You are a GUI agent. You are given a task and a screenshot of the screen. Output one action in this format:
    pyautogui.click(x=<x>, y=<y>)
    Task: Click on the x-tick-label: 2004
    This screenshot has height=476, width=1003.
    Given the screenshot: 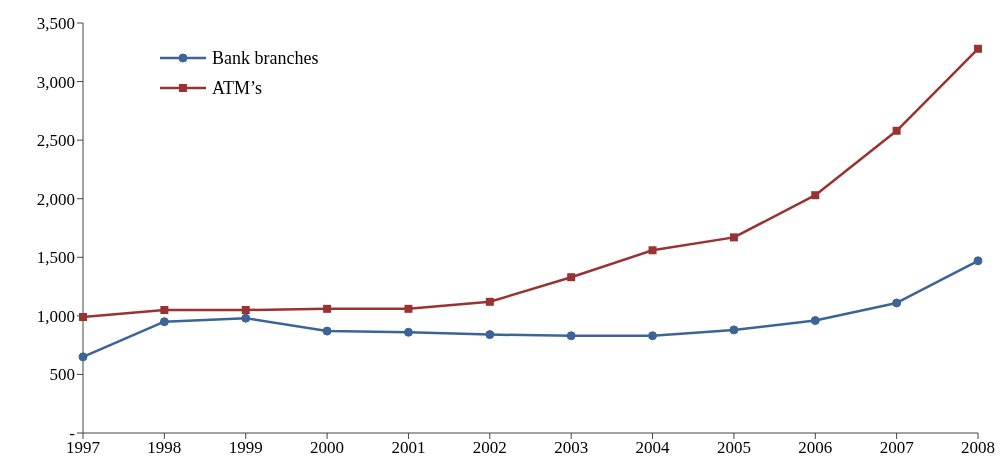 What is the action you would take?
    pyautogui.click(x=653, y=448)
    